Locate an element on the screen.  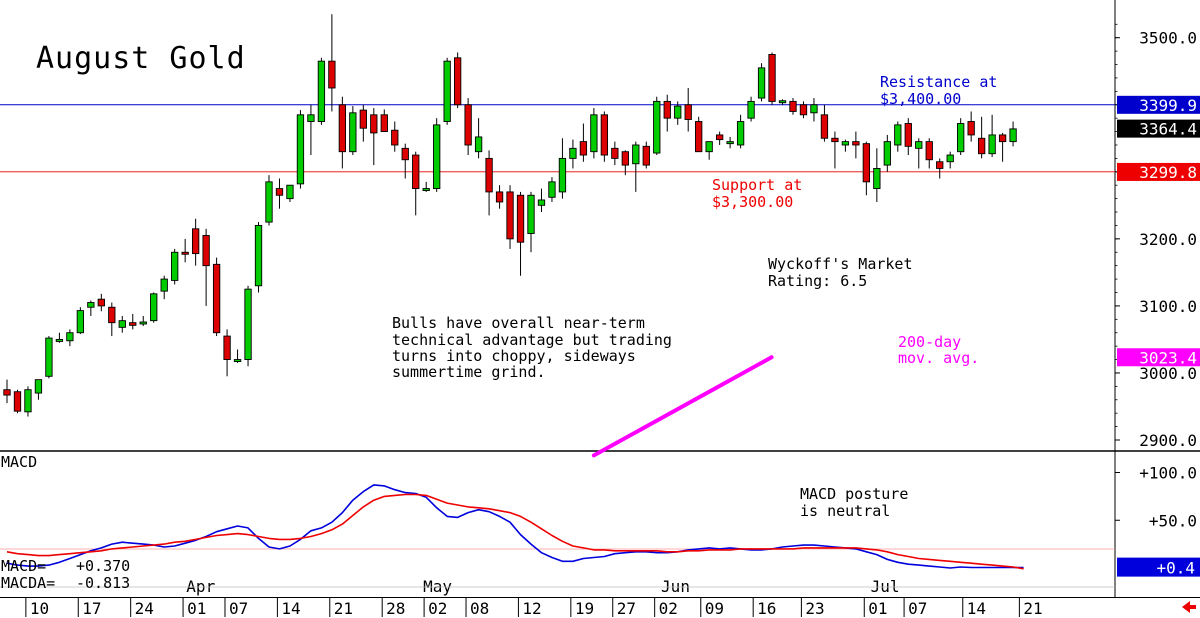
price-box-label: 3399.9 is located at coordinates (1168, 105).